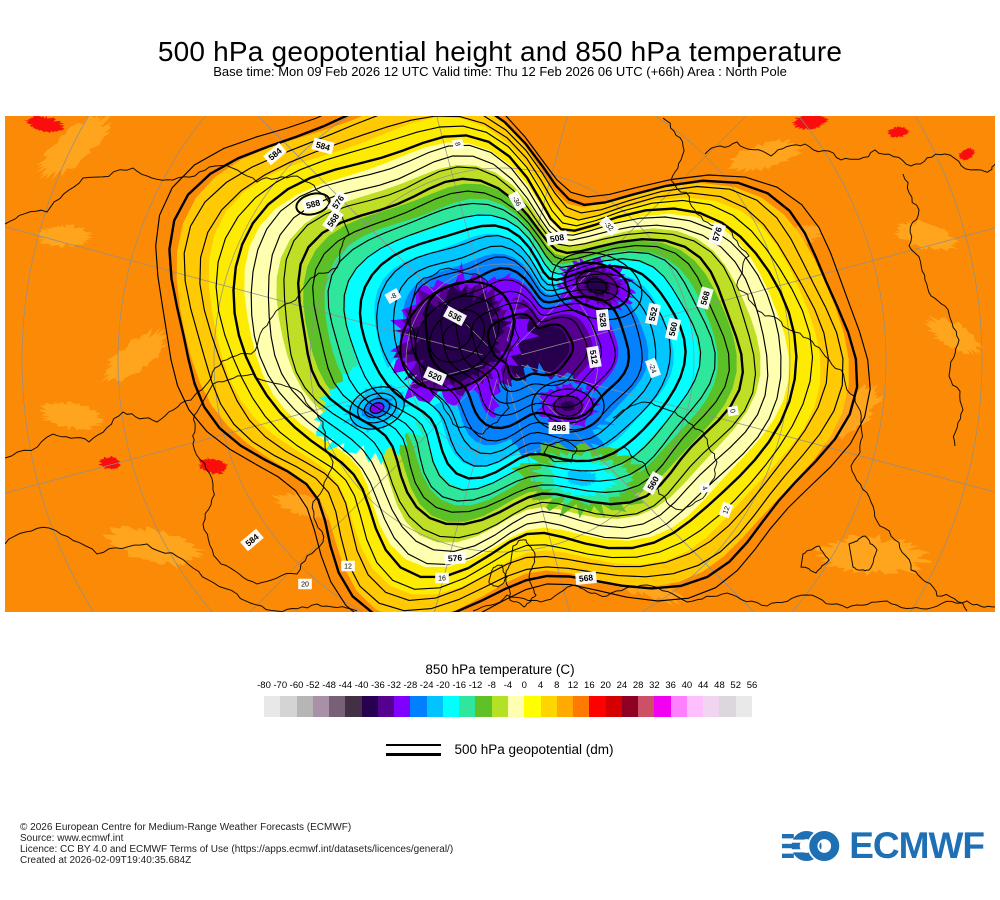 This screenshot has height=900, width=1000. What do you see at coordinates (72, 838) in the screenshot?
I see `source-line: Source: www.ecmwf.int` at bounding box center [72, 838].